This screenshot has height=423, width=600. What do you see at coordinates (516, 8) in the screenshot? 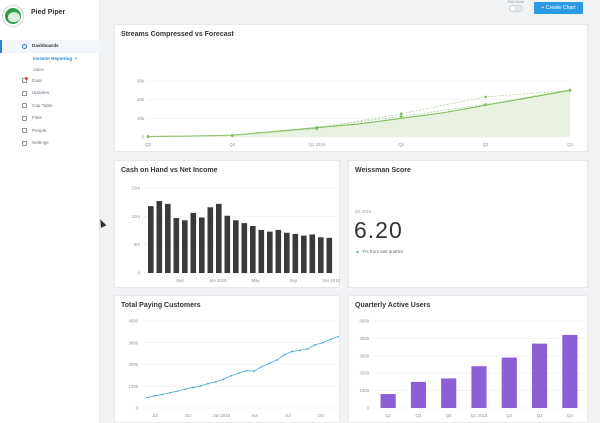
I see `edit-mode-toggle` at bounding box center [516, 8].